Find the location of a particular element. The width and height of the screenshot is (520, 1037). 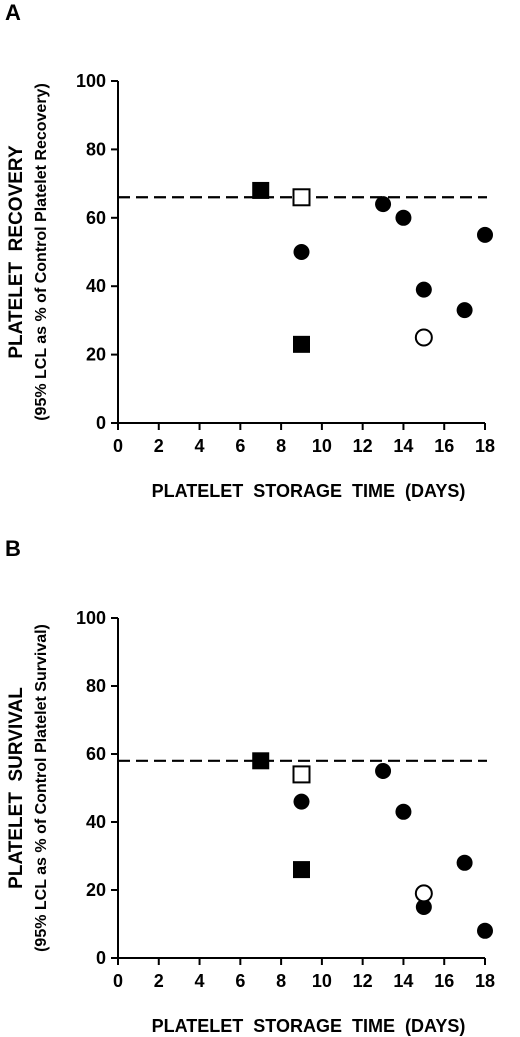

y-axis-title: PLATELET RECOVERY is located at coordinates (16, 252).